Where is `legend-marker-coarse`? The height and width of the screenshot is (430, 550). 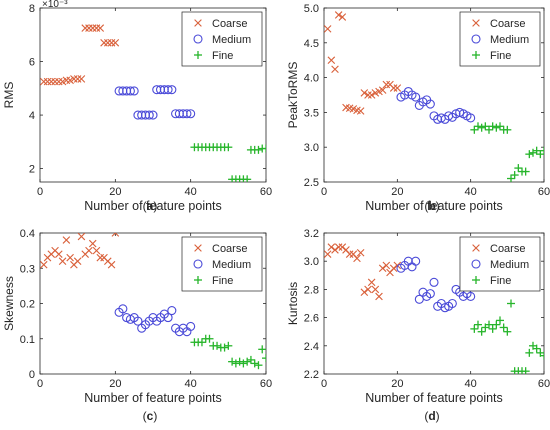 legend-marker-coarse is located at coordinates (476, 23).